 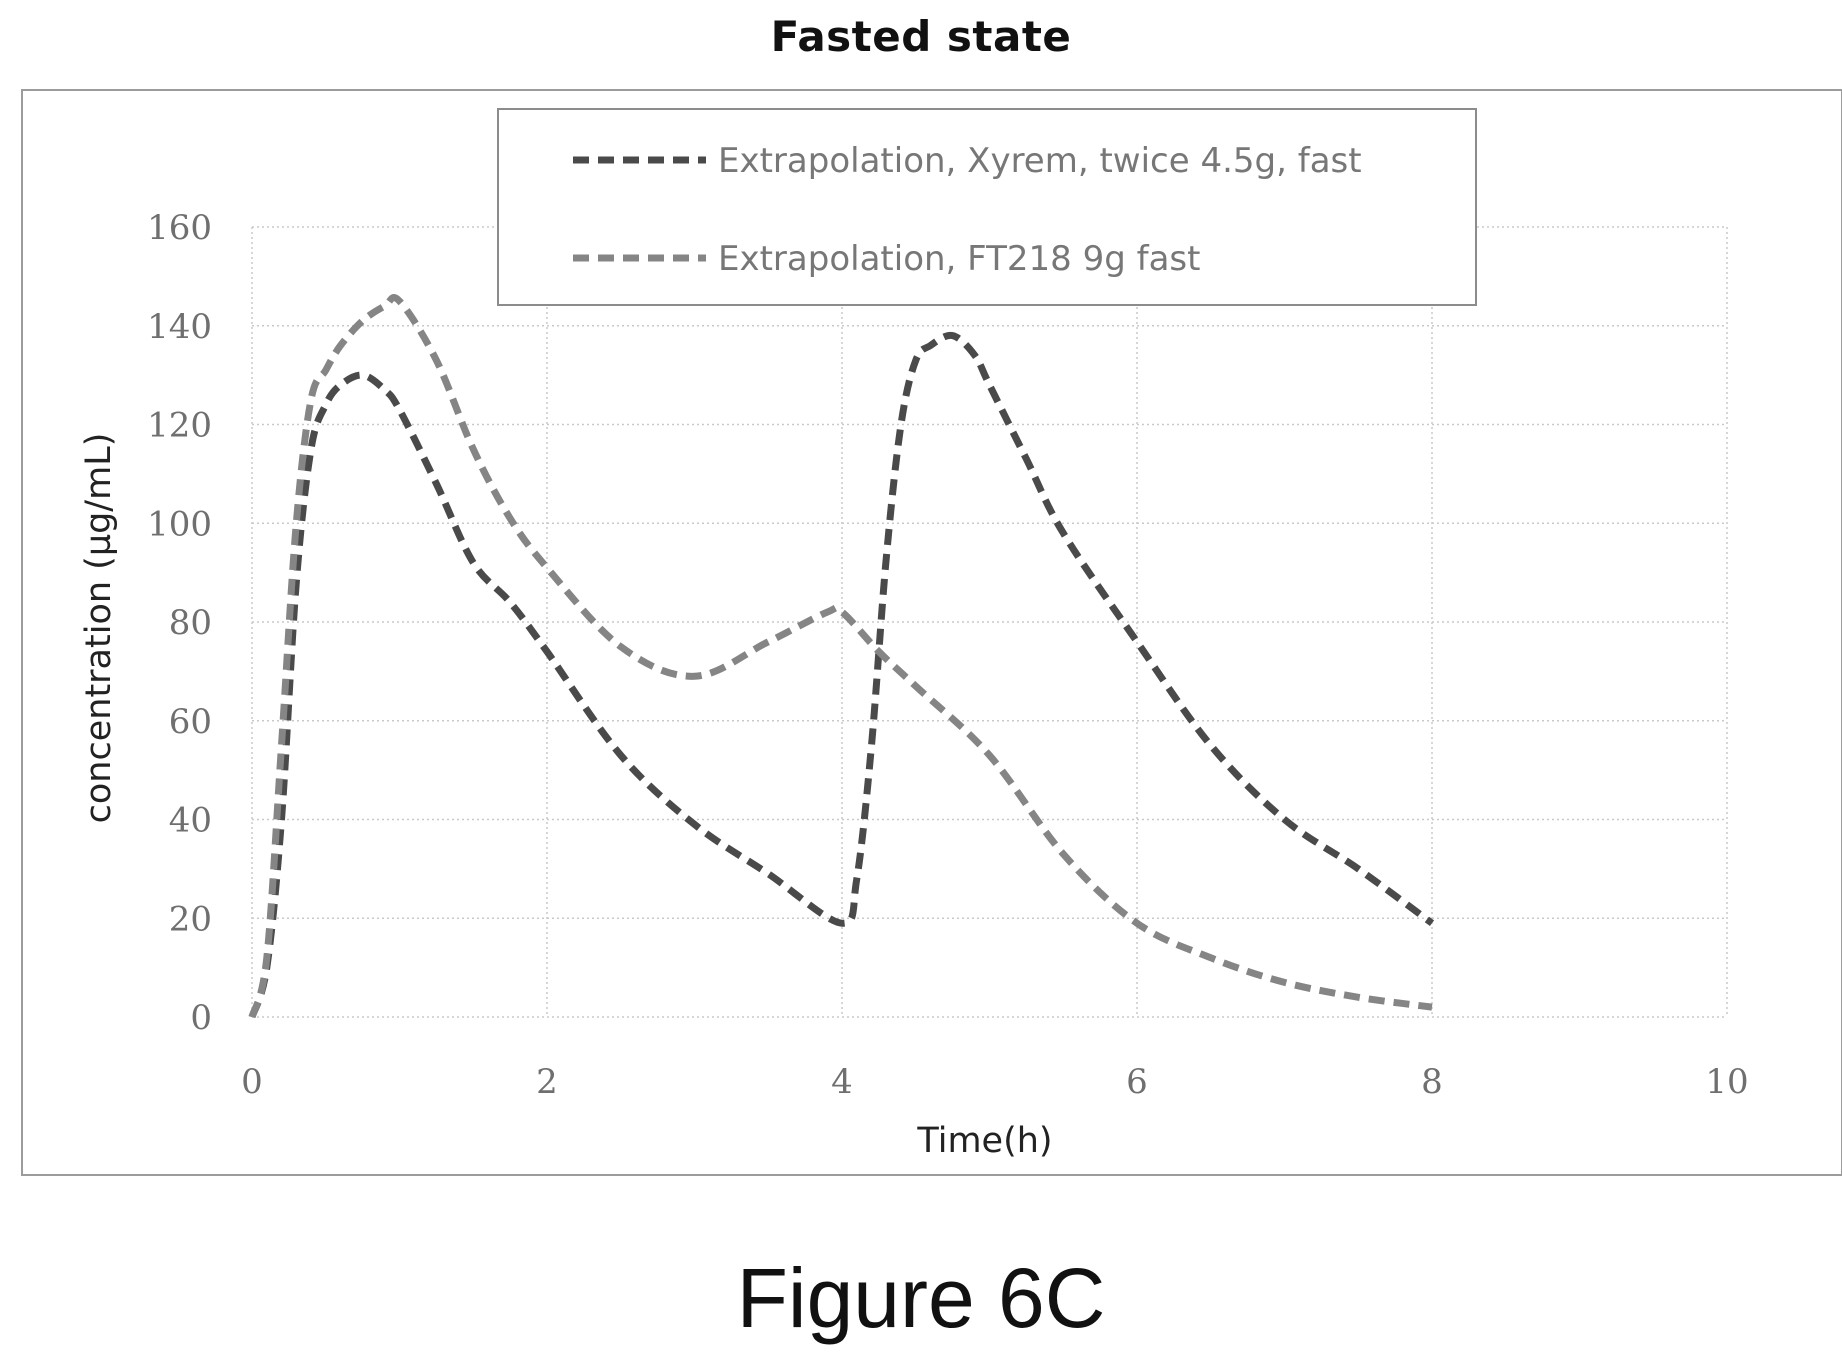 I want to click on figure-caption: Figure 6C, so click(x=921, y=1298).